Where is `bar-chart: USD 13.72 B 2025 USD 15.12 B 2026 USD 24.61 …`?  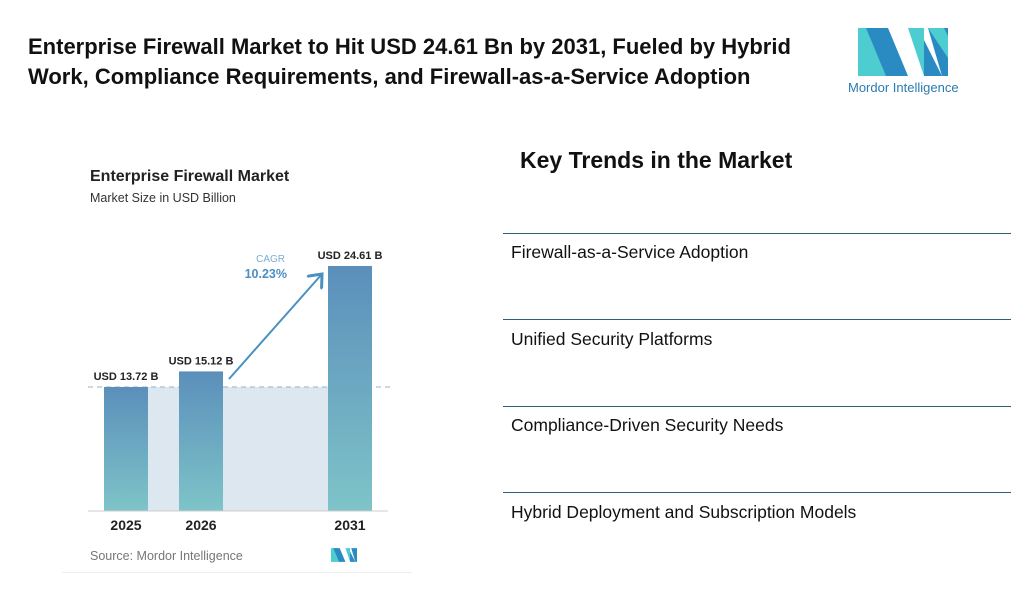
bar-chart: USD 13.72 B 2025 USD 15.12 B 2026 USD 24.61 … is located at coordinates (239, 391).